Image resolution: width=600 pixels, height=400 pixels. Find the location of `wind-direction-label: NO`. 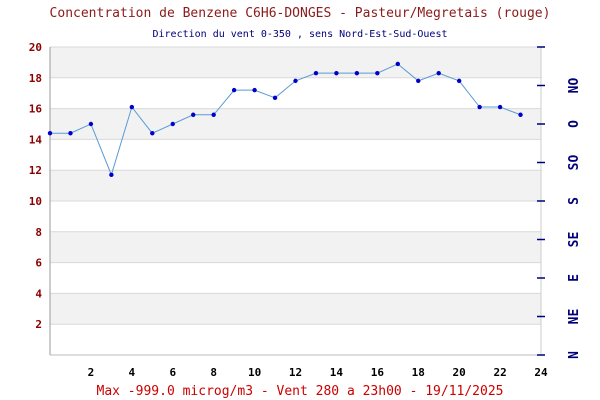

wind-direction-label: NO is located at coordinates (574, 86).